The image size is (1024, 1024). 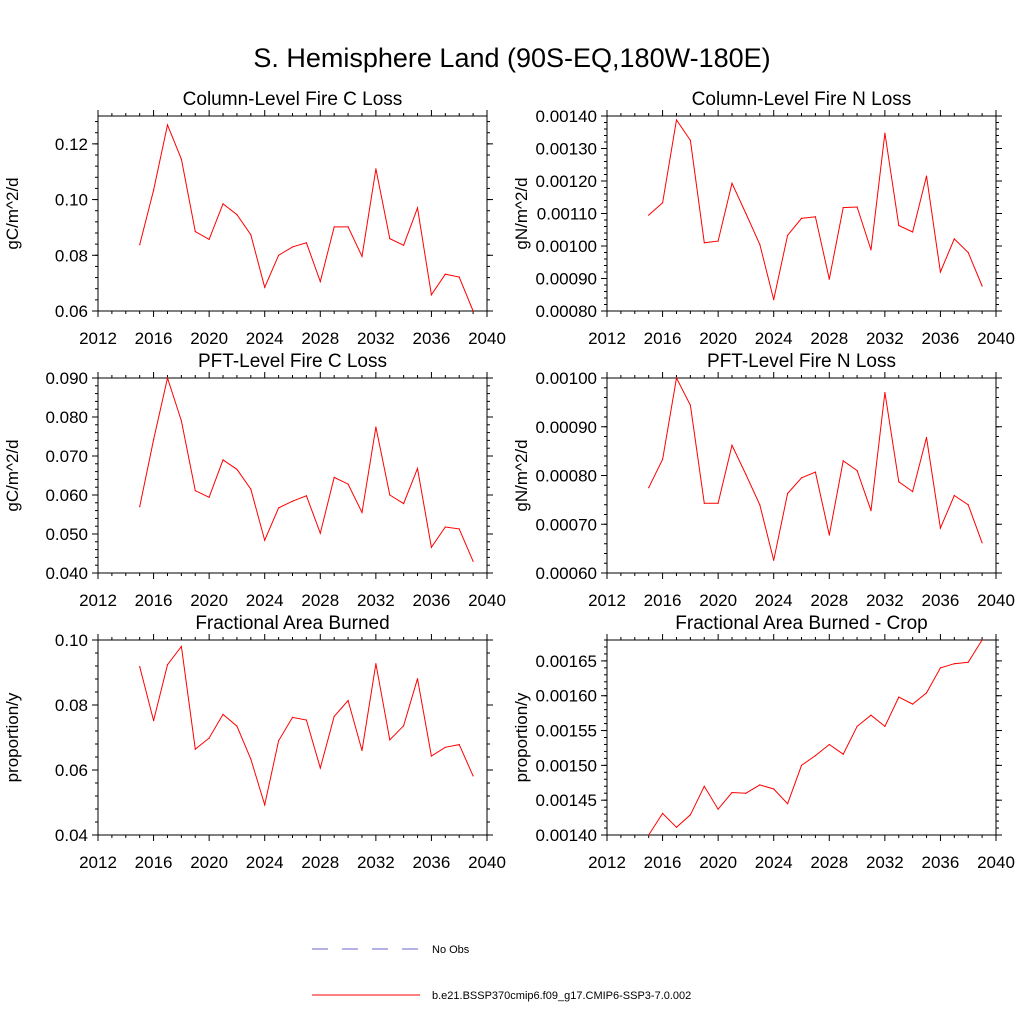 I want to click on y-tick-label: 0.00110, so click(x=567, y=214).